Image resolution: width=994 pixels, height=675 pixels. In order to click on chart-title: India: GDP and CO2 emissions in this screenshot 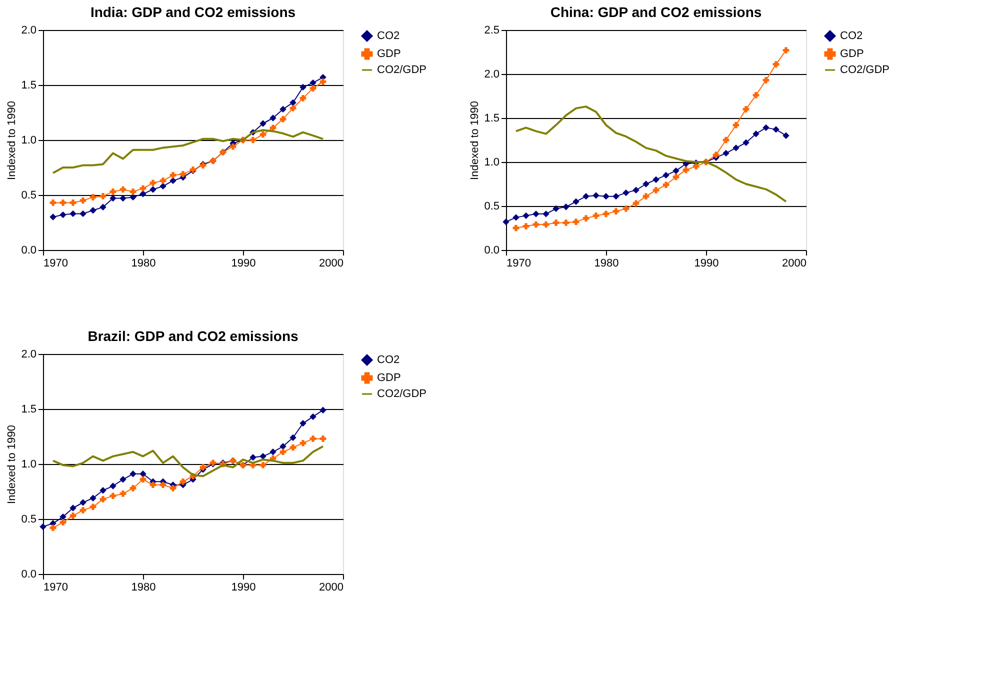, I will do `click(193, 12)`.